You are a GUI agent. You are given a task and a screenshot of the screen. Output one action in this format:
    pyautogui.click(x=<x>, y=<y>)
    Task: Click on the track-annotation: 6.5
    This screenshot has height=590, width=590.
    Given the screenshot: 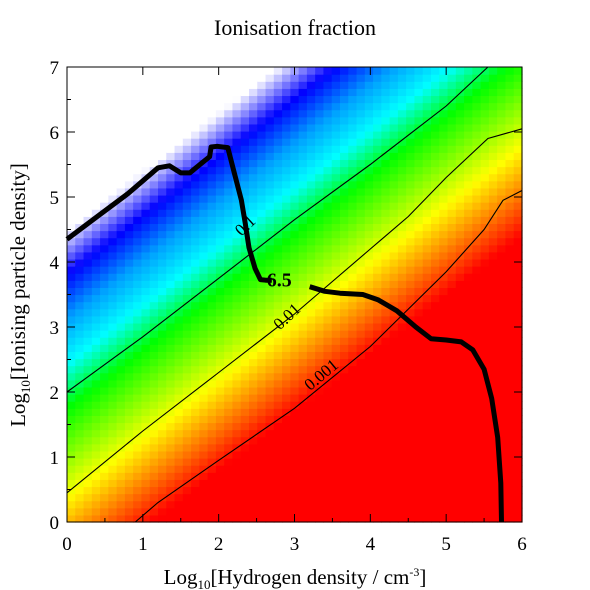 What is the action you would take?
    pyautogui.click(x=279, y=281)
    